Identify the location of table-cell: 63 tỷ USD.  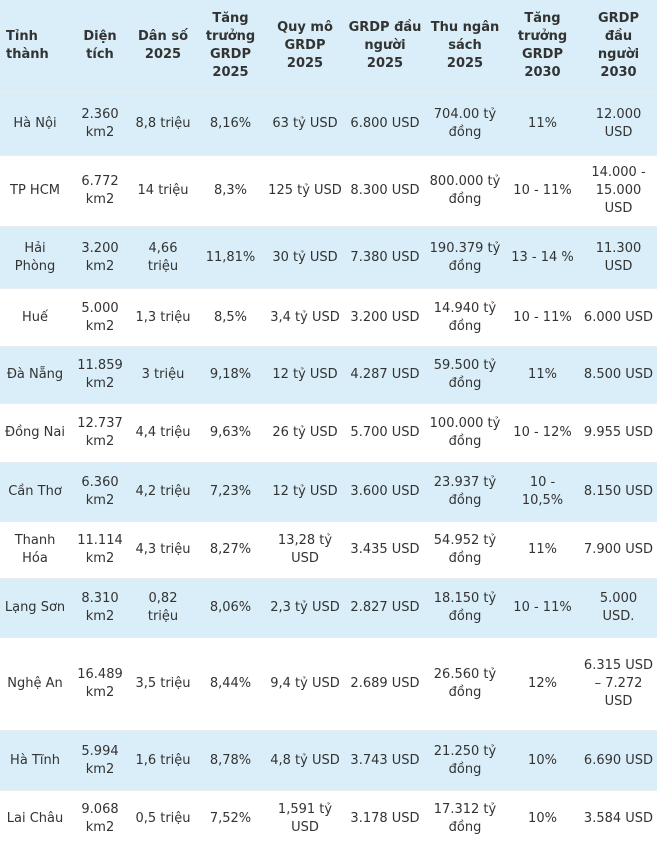
(305, 124).